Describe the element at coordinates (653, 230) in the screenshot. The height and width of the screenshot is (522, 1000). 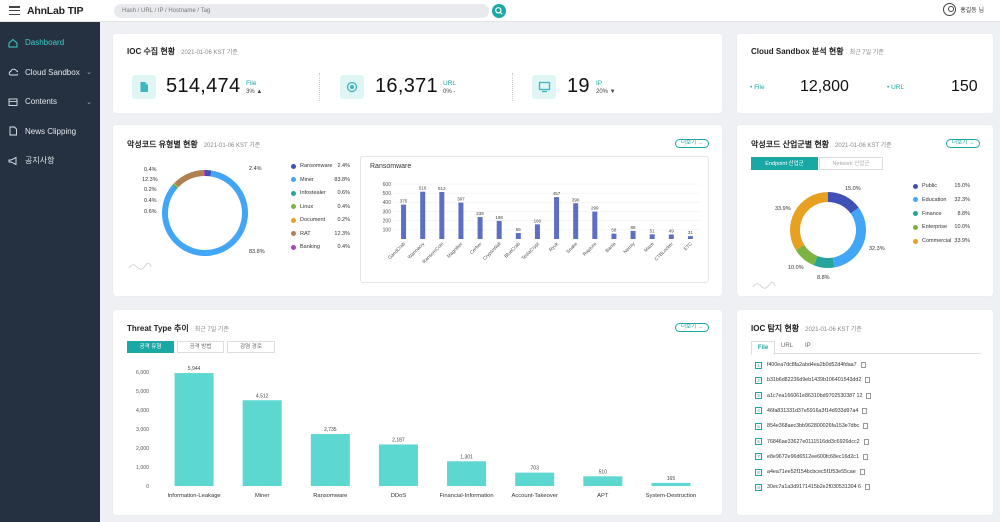
I see `bar-value-label: 51` at that location.